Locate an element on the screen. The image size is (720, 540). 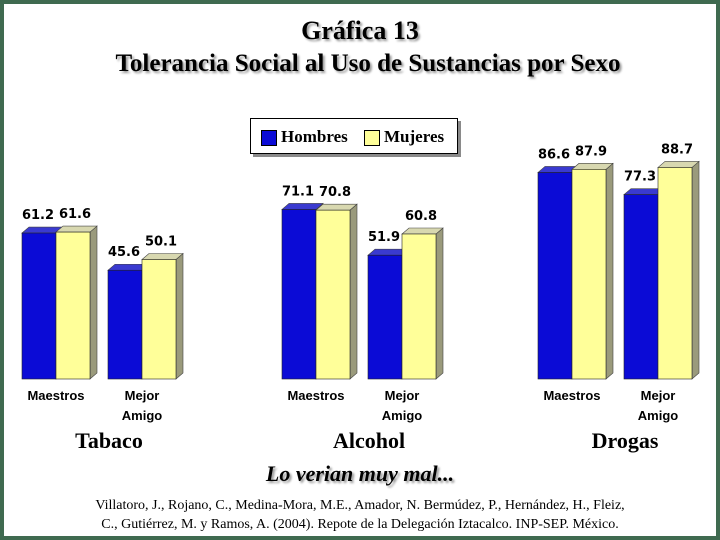
data-label-hombres: 45.6 is located at coordinates (124, 252).